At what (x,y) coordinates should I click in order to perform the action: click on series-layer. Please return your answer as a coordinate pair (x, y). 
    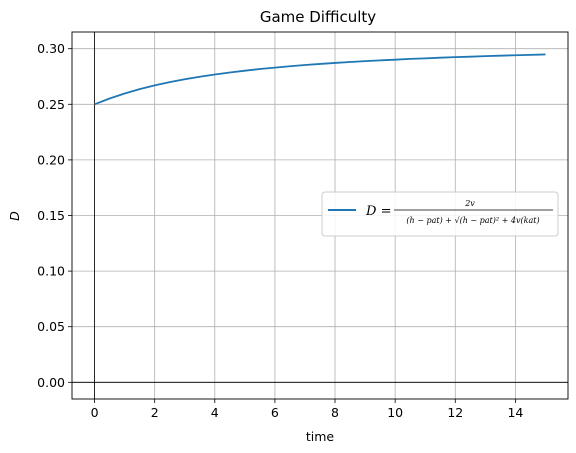
    Looking at the image, I should click on (320, 79).